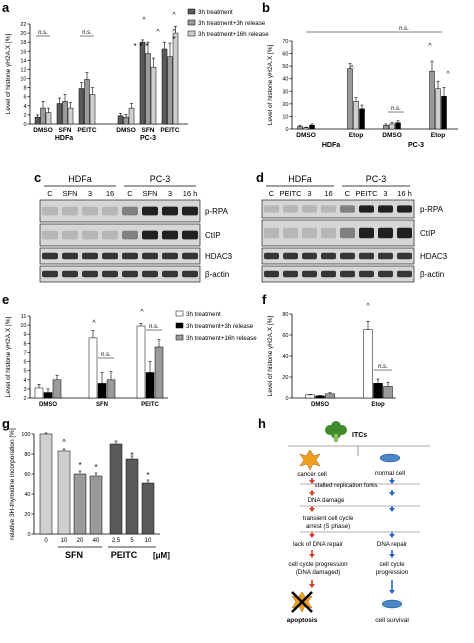  Describe the element at coordinates (220, 326) in the screenshot. I see `legend-label: 3h treatment+3h release` at that location.